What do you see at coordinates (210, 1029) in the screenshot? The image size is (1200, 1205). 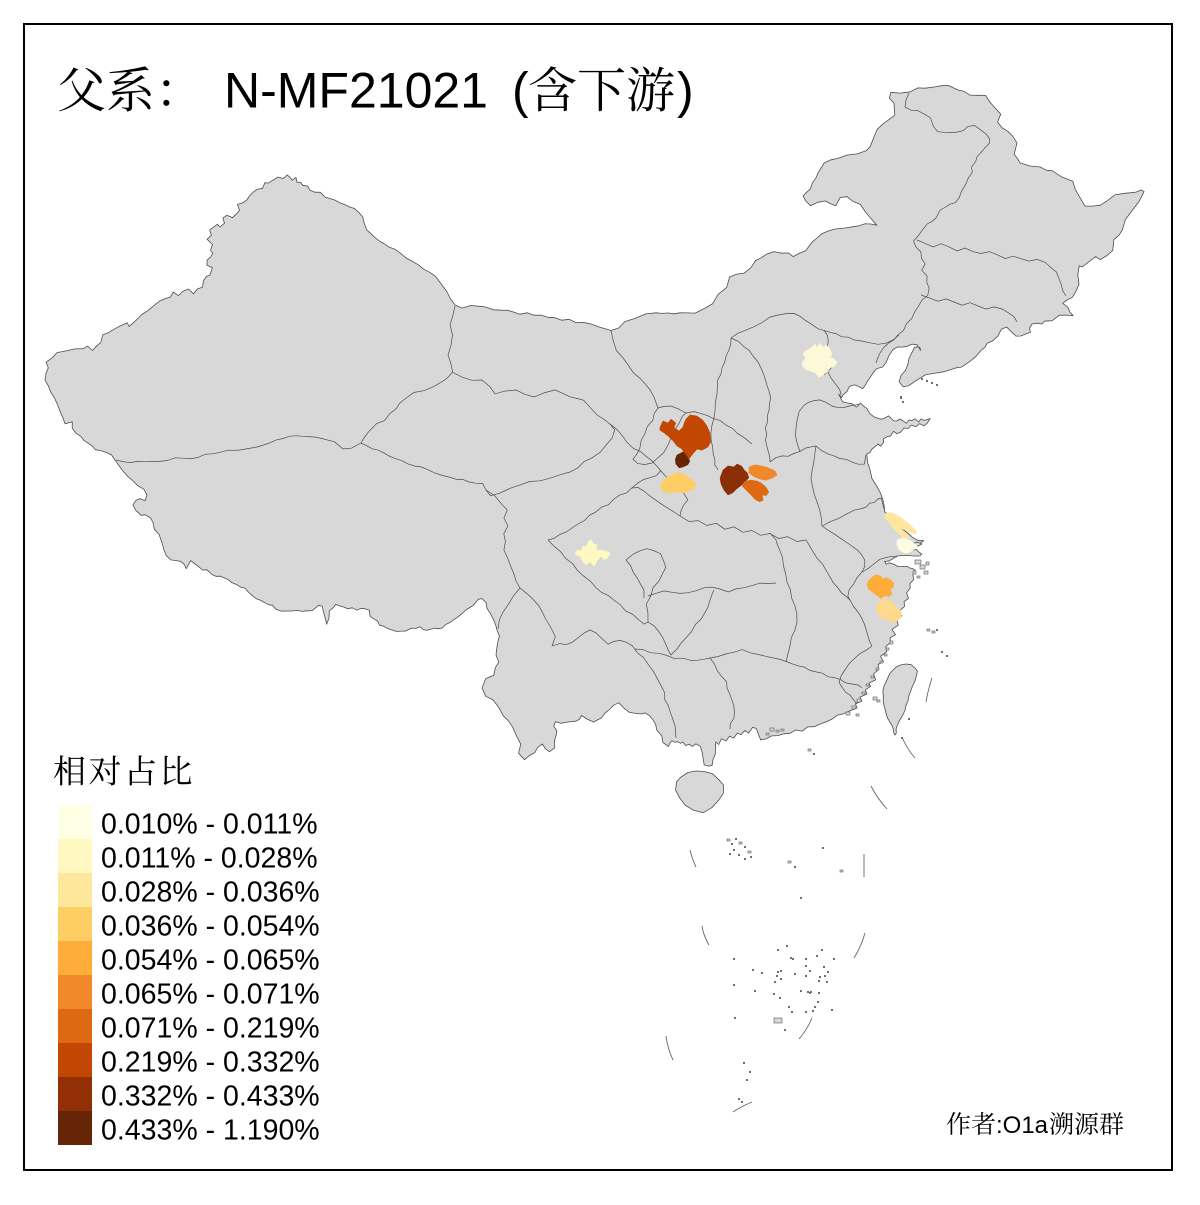 I see `svg-text: 0.071% - 0.219%` at bounding box center [210, 1029].